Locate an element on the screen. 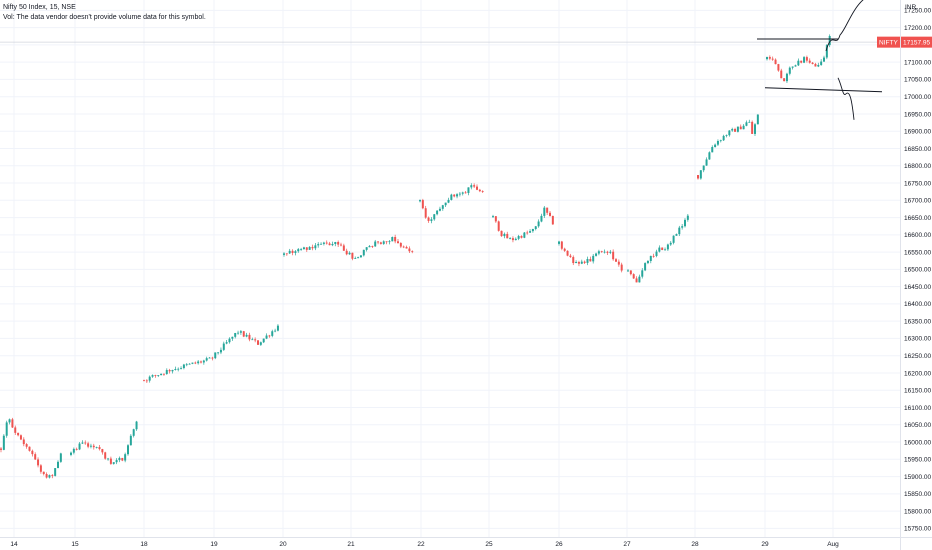  time-axis: 14 15 18 19 20 21 22 25 26 27 28 29 Aug is located at coordinates (424, 544).